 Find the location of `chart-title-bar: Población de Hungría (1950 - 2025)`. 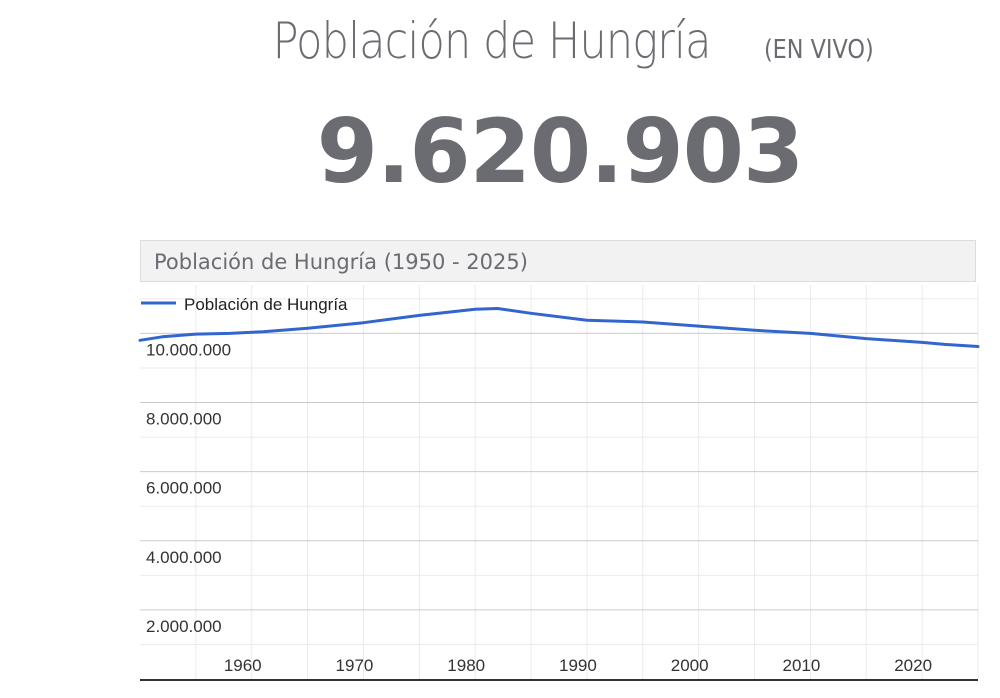

chart-title-bar: Población de Hungría (1950 - 2025) is located at coordinates (558, 261).